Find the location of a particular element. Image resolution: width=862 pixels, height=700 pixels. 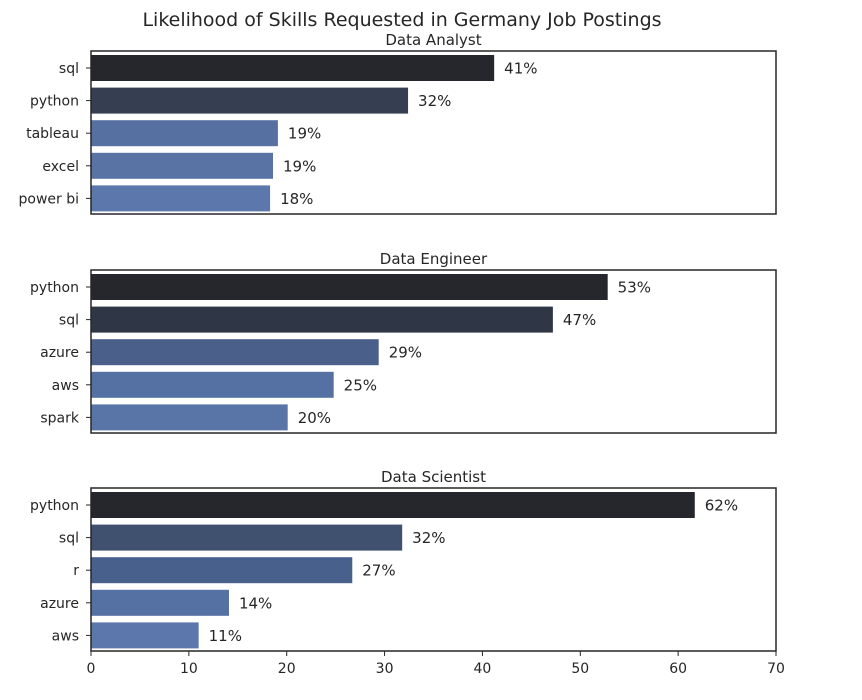

data-label: 20% is located at coordinates (314, 418).